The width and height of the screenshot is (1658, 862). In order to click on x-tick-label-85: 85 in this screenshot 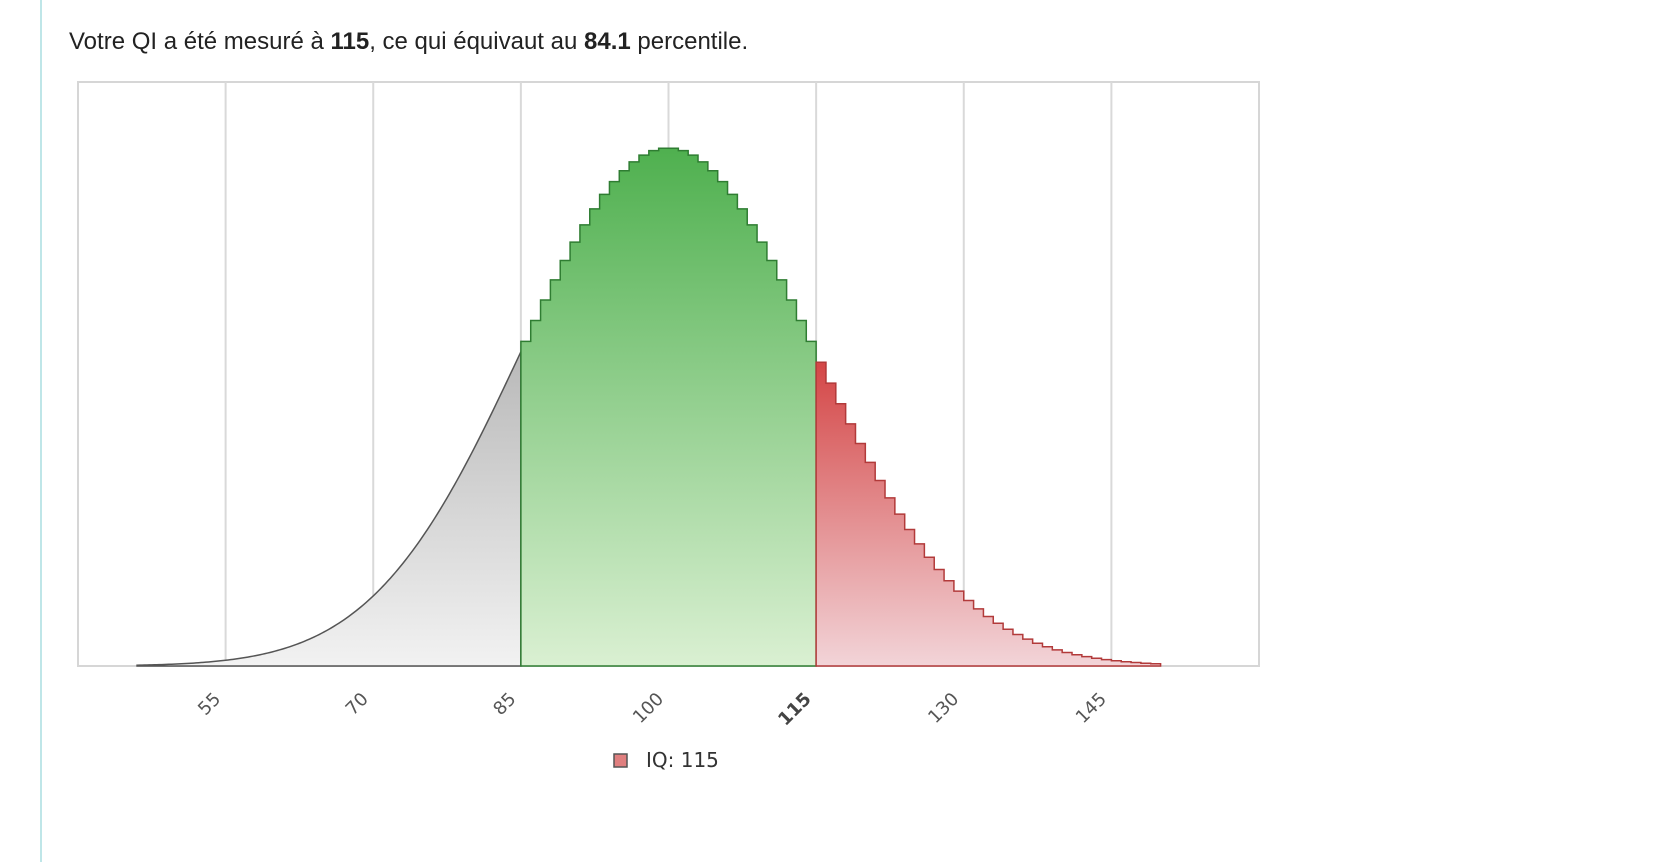, I will do `click(504, 704)`.